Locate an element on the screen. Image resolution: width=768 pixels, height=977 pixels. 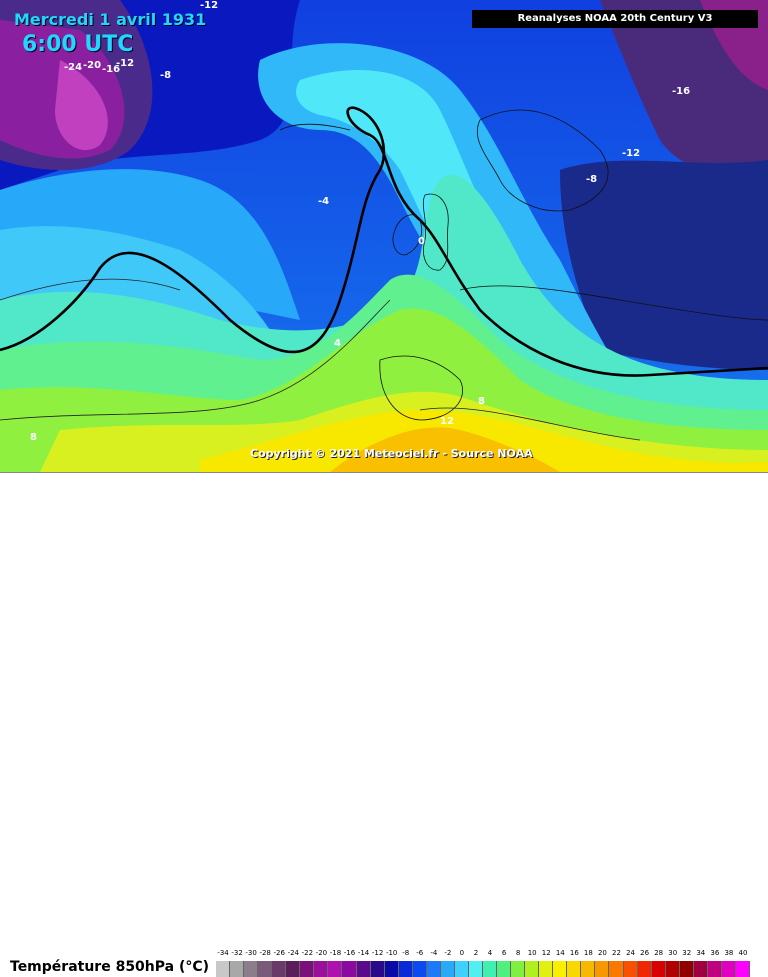
cold-region-east is located at coordinates (664, 265).